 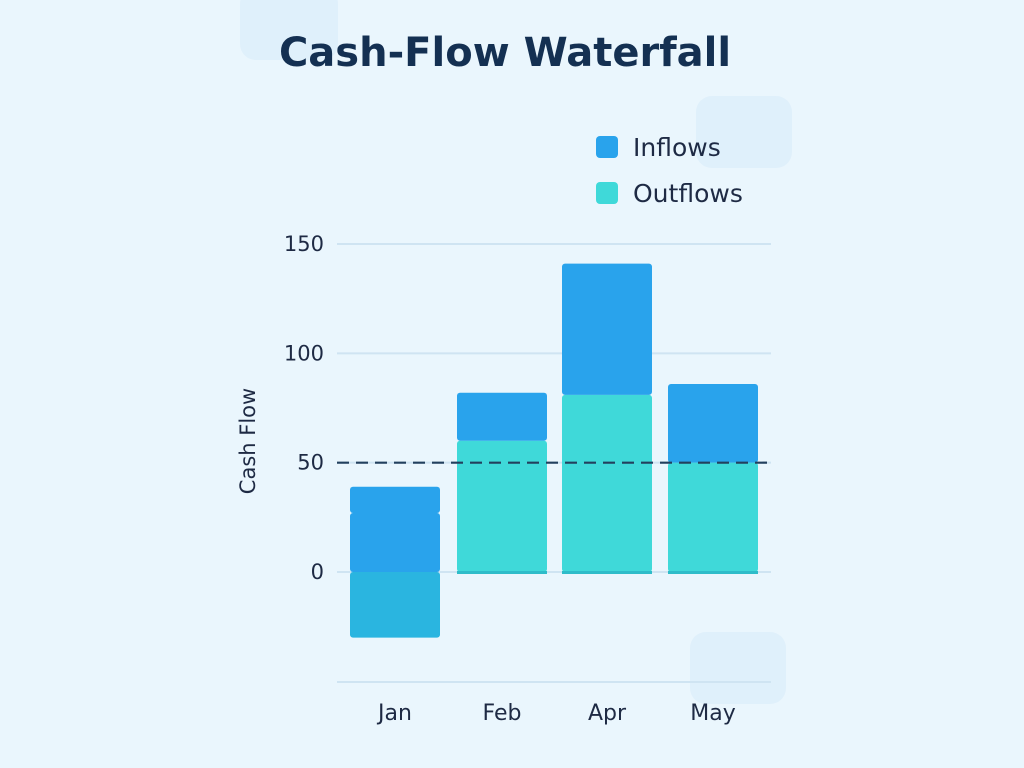 What do you see at coordinates (712, 713) in the screenshot?
I see `x-tick-label: May` at bounding box center [712, 713].